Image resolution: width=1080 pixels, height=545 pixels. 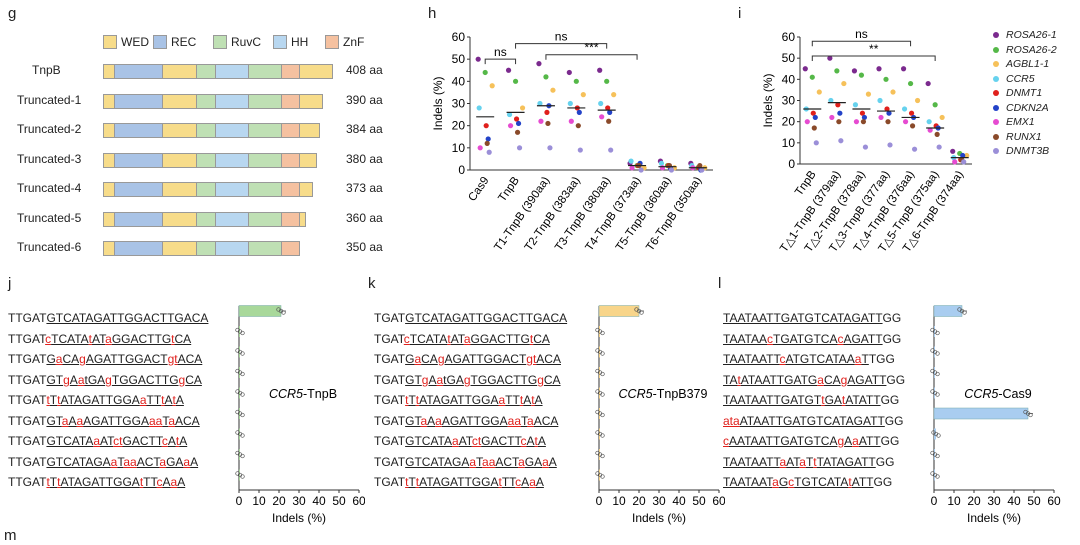 What do you see at coordinates (154, 400) in the screenshot?
I see `sequence-segment: TT` at bounding box center [154, 400].